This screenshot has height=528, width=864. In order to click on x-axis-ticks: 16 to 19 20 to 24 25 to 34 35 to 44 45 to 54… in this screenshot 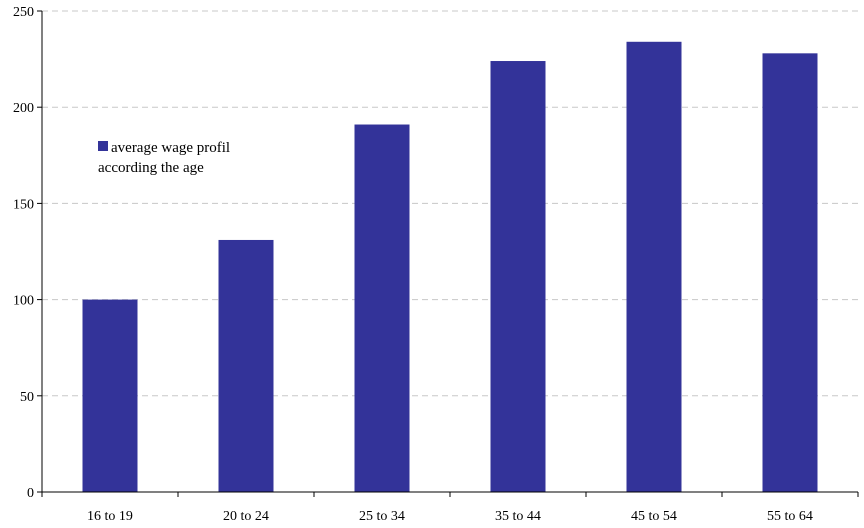, I will do `click(450, 508)`.